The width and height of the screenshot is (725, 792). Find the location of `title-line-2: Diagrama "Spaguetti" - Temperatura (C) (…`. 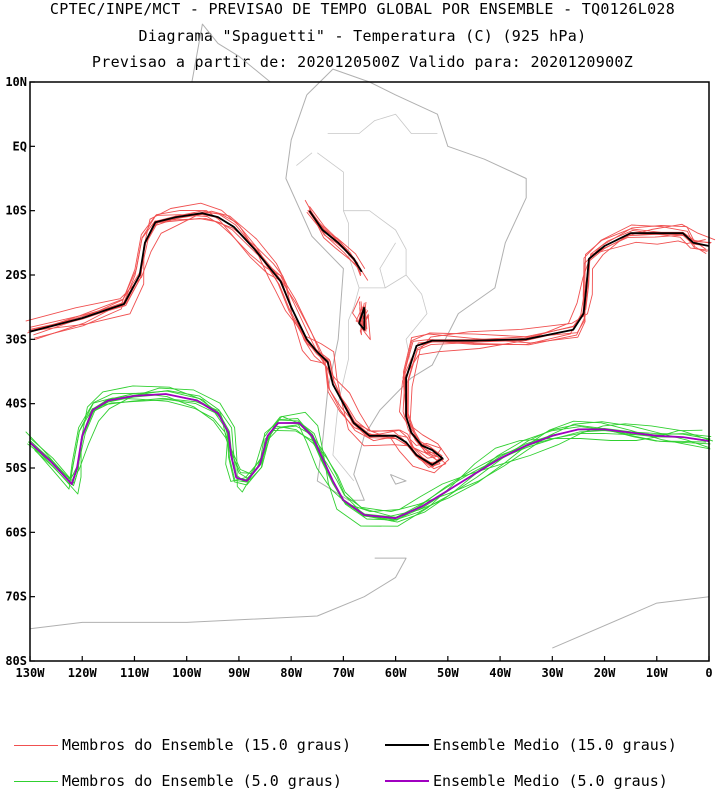

title-line-2: Diagrama "Spaguetti" - Temperatura (C) (… is located at coordinates (362, 36).